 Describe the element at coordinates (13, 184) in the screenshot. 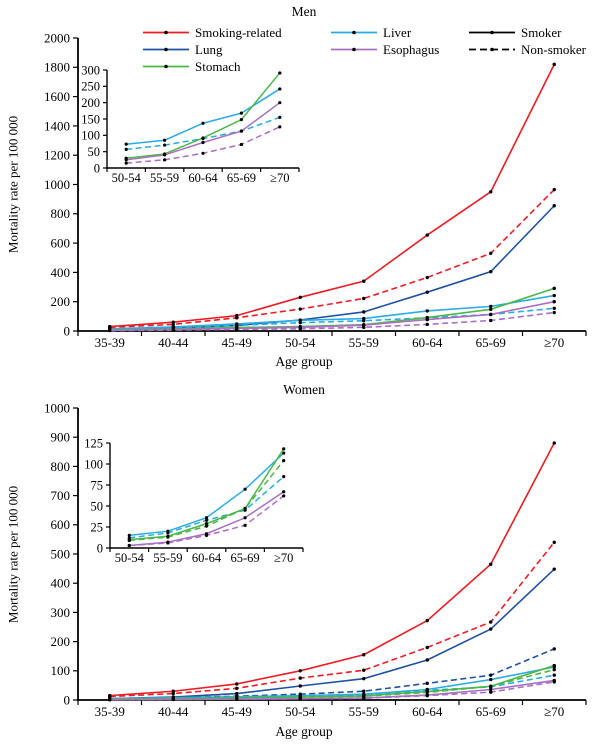

I see `men-y-axis-label: Mortality rate per 100 000` at that location.